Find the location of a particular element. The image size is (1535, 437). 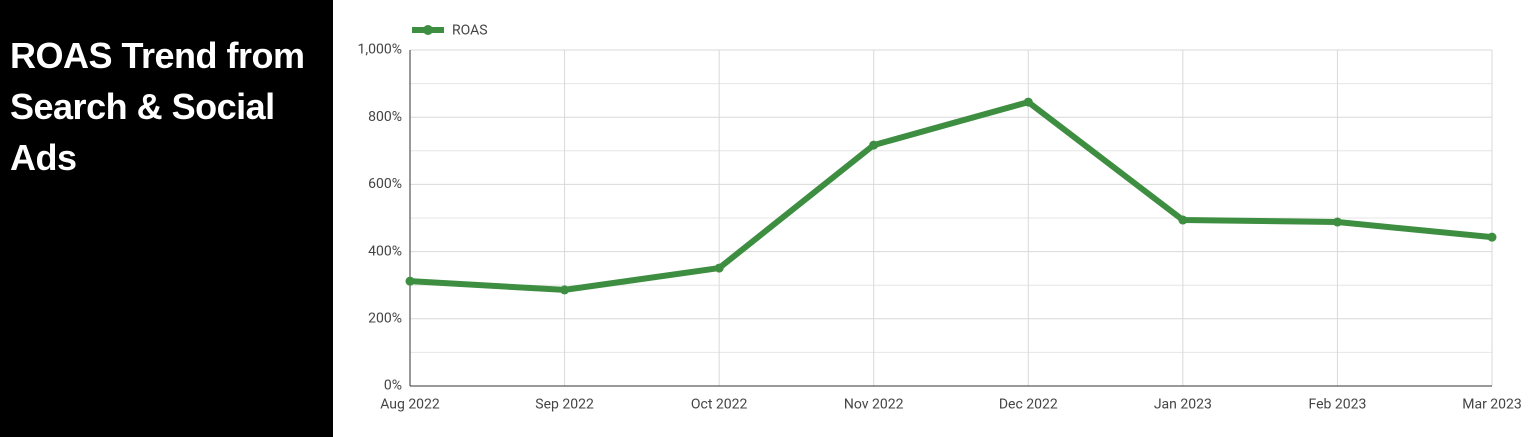

y-tick-label: 1,000% is located at coordinates (380, 50).